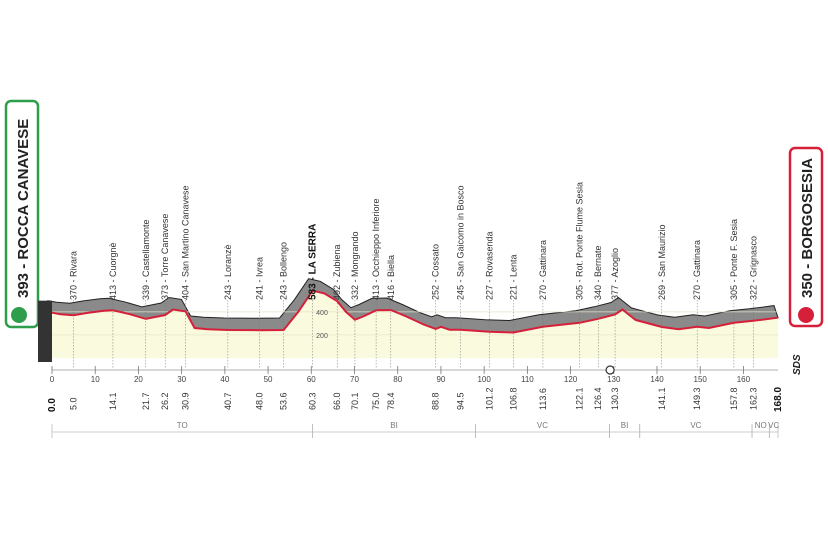 This screenshot has height=551, width=828. I want to click on km-label: 101.2, so click(489, 398).